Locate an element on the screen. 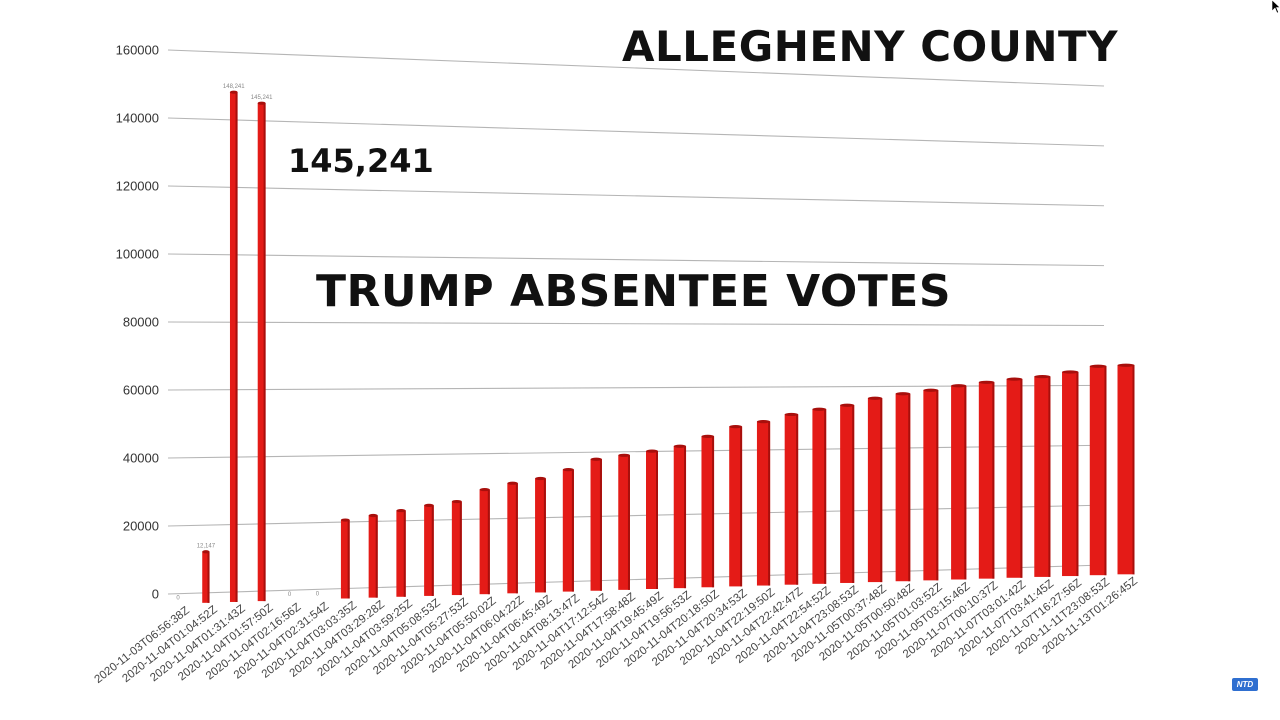 This screenshot has width=1280, height=720. y-tick-label: 160000 is located at coordinates (137, 50).